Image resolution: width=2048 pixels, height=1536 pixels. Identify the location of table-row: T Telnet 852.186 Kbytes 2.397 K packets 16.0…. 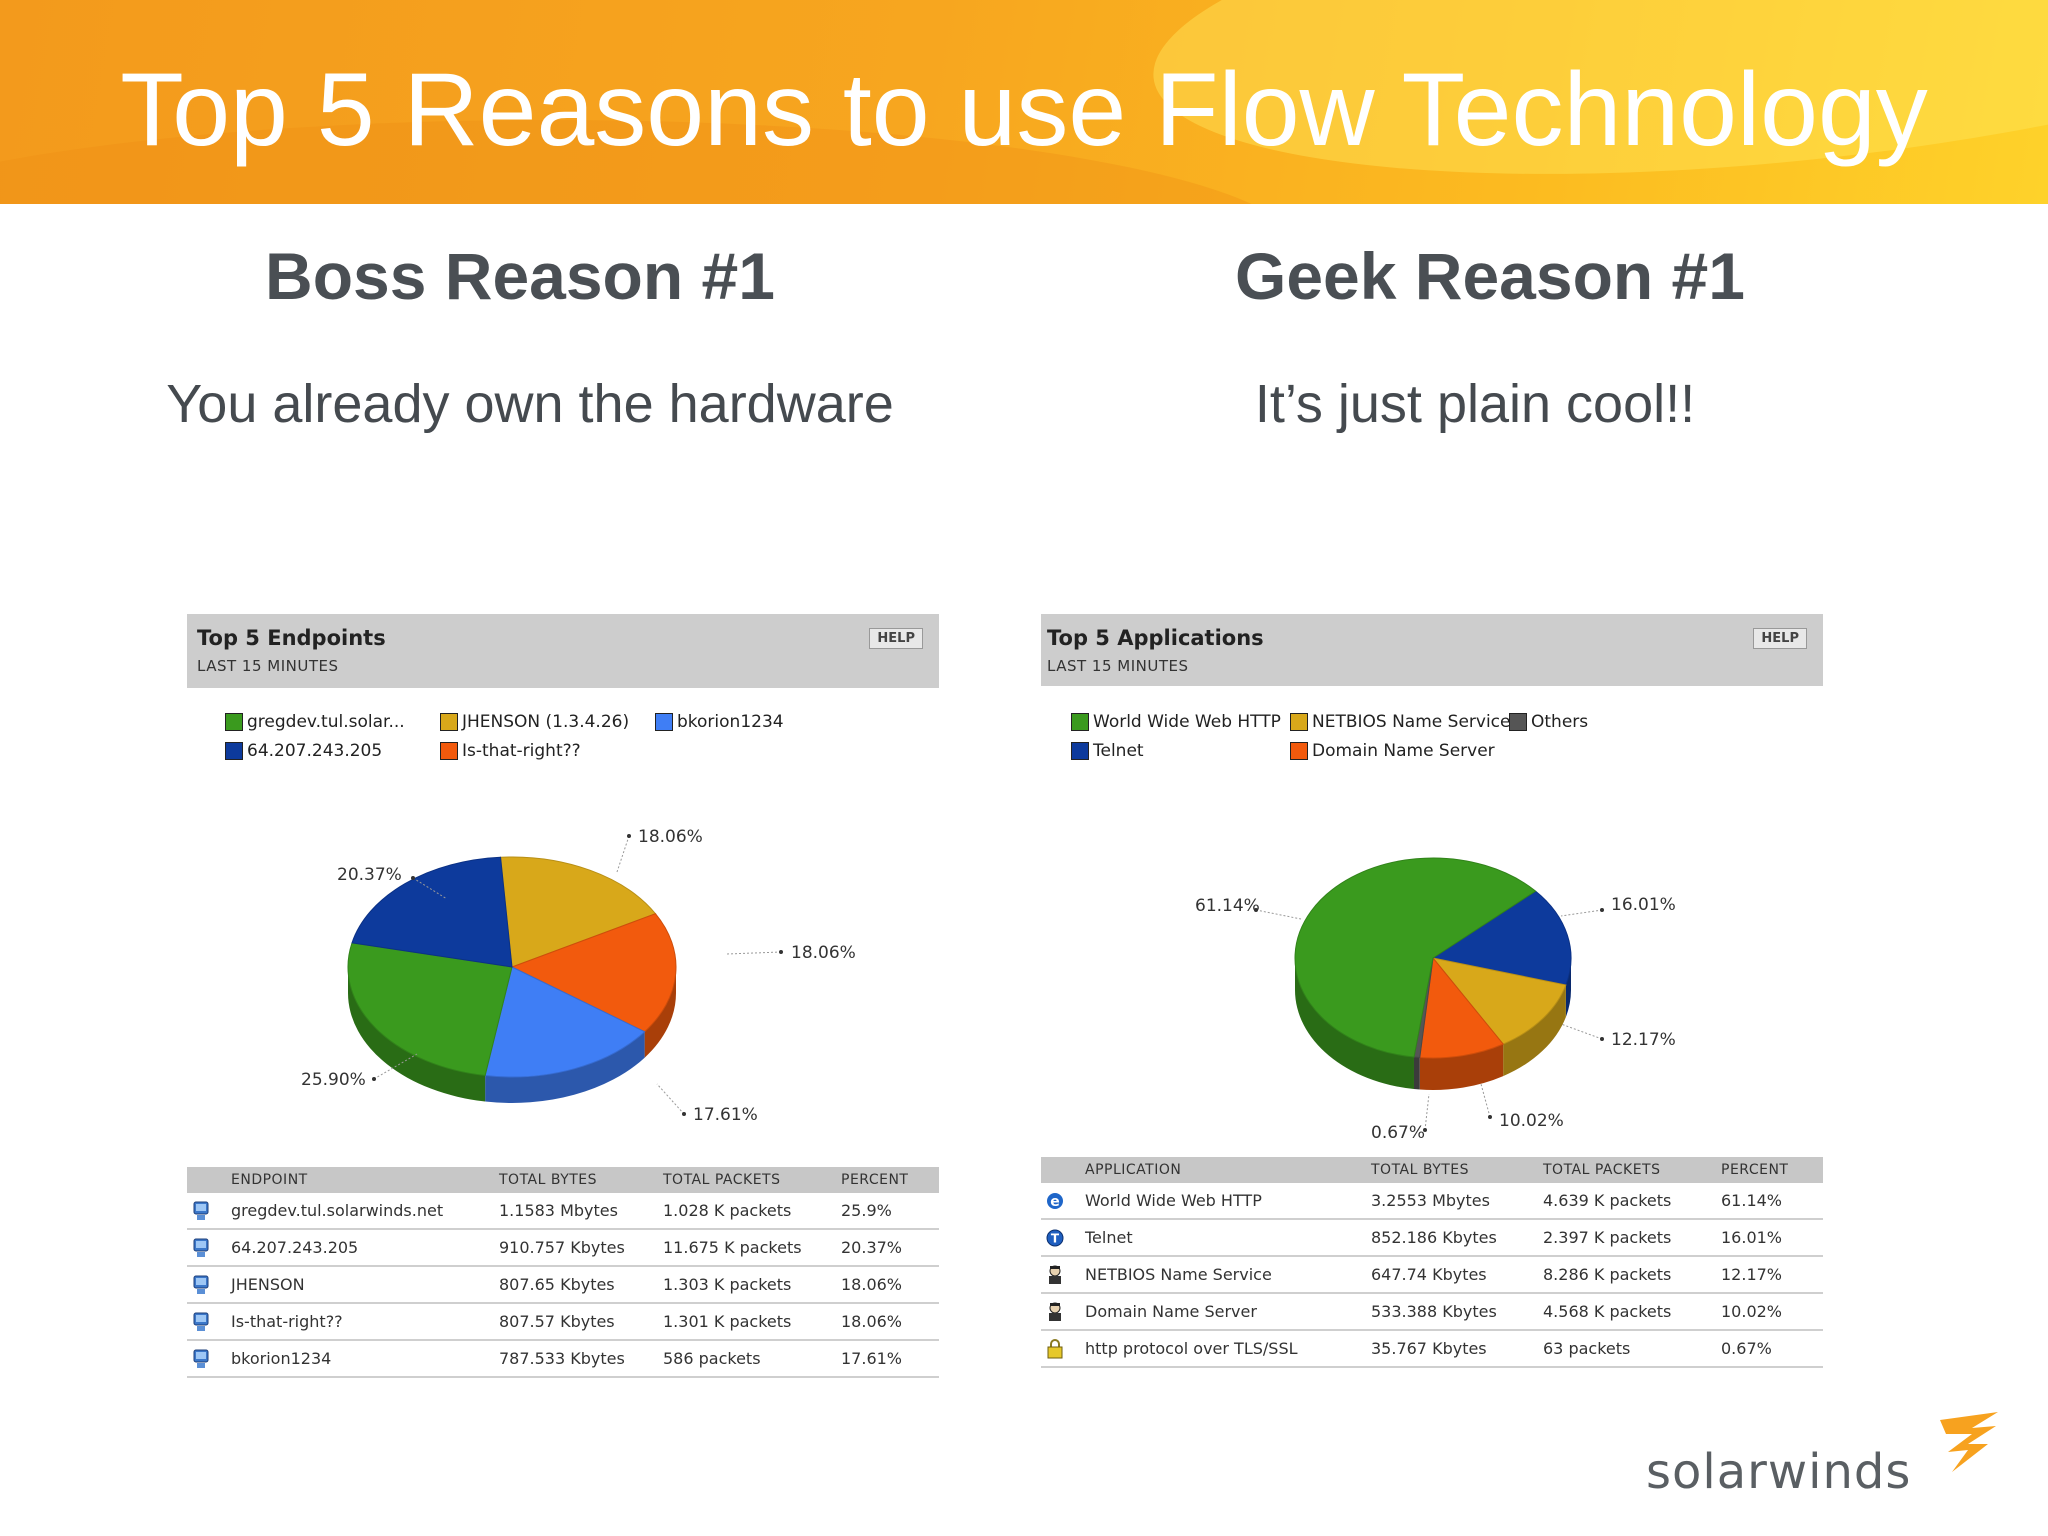
(1432, 1238).